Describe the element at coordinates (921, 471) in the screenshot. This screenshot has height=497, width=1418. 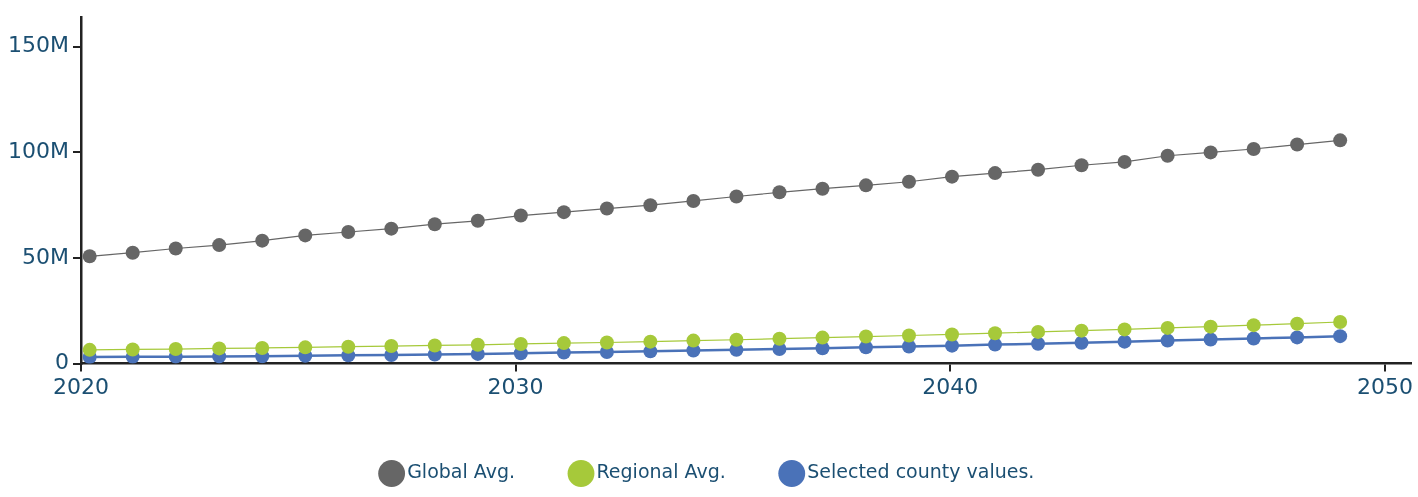
I see `legend-label: Selected county values.` at that location.